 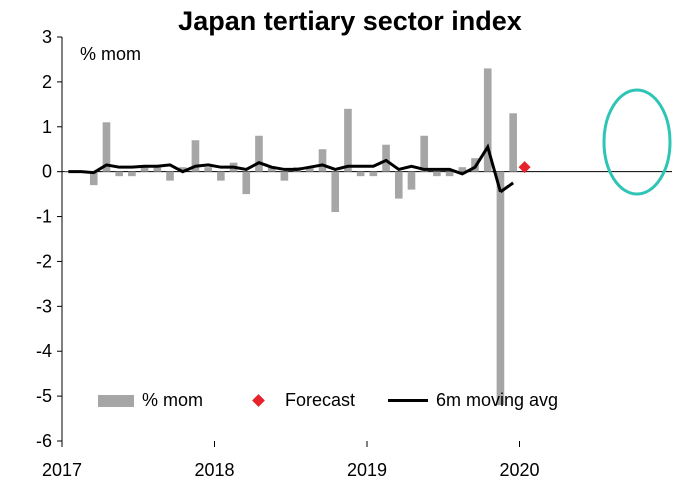 What do you see at coordinates (44, 441) in the screenshot?
I see `y-tick-label: -6` at bounding box center [44, 441].